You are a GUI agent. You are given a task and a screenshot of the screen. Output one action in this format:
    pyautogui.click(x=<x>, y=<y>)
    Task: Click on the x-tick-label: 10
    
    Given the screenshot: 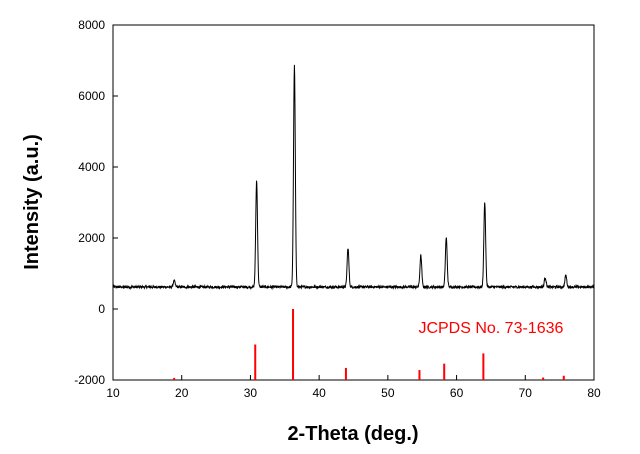 What is the action you would take?
    pyautogui.click(x=113, y=393)
    